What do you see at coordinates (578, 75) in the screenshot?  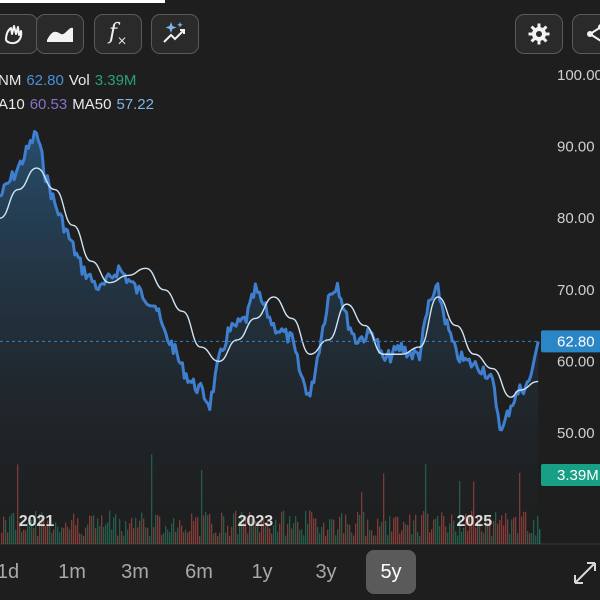 I see `y-tick-label: 100.00` at bounding box center [578, 75].